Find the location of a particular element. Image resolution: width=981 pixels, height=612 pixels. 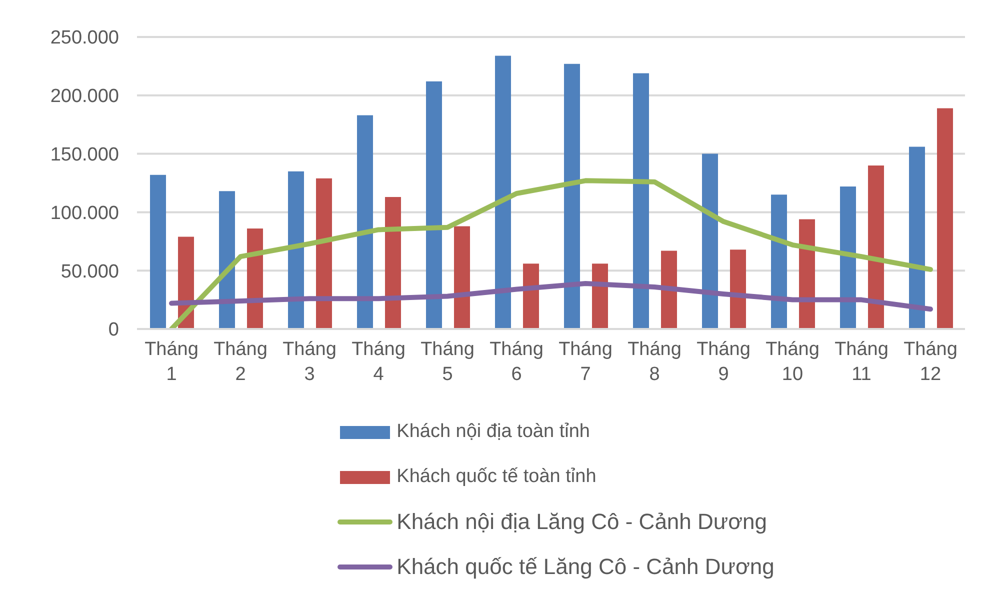

x-tick-label: Tháng 7 is located at coordinates (585, 362).